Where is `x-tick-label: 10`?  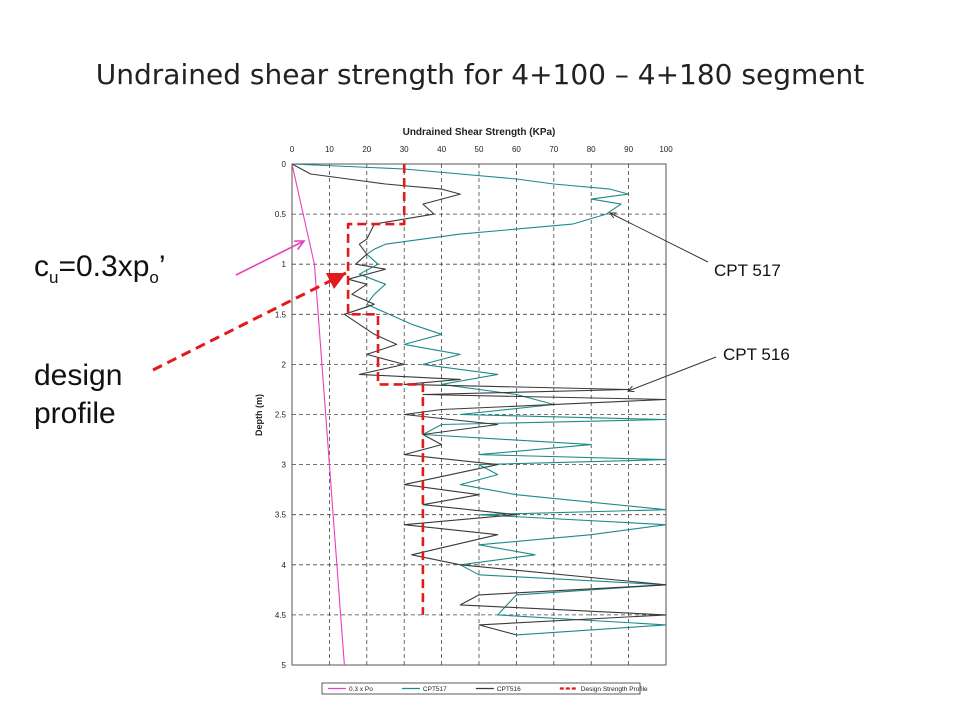
x-tick-label: 10 is located at coordinates (329, 149).